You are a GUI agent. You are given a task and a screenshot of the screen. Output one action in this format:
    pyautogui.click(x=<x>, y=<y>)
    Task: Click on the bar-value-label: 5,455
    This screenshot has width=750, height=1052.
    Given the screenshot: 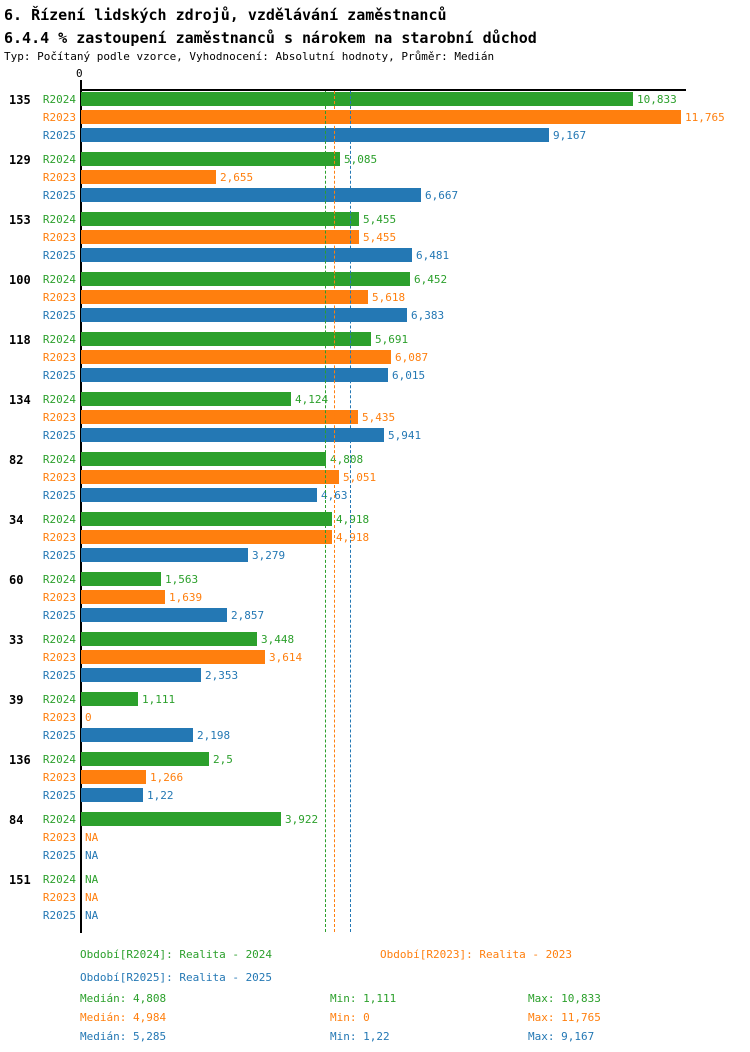 What is the action you would take?
    pyautogui.click(x=380, y=219)
    